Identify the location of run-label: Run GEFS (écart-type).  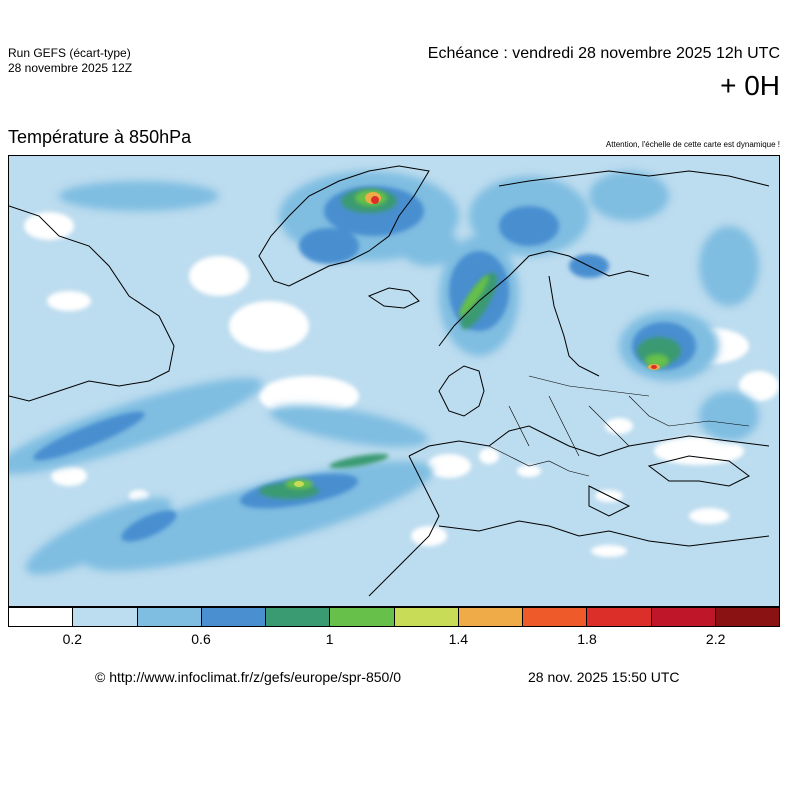
(69, 53).